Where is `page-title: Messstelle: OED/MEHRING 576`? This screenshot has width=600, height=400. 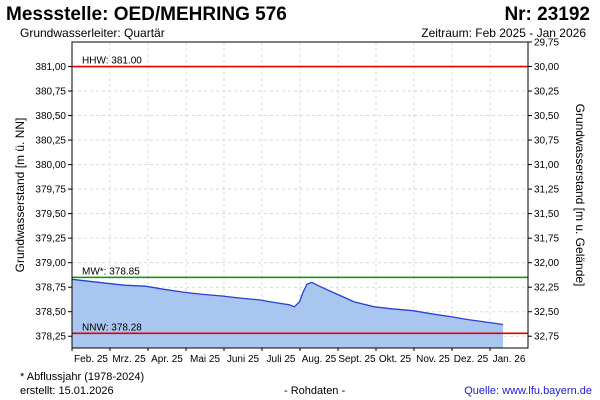
page-title: Messstelle: OED/MEHRING 576 is located at coordinates (146, 14).